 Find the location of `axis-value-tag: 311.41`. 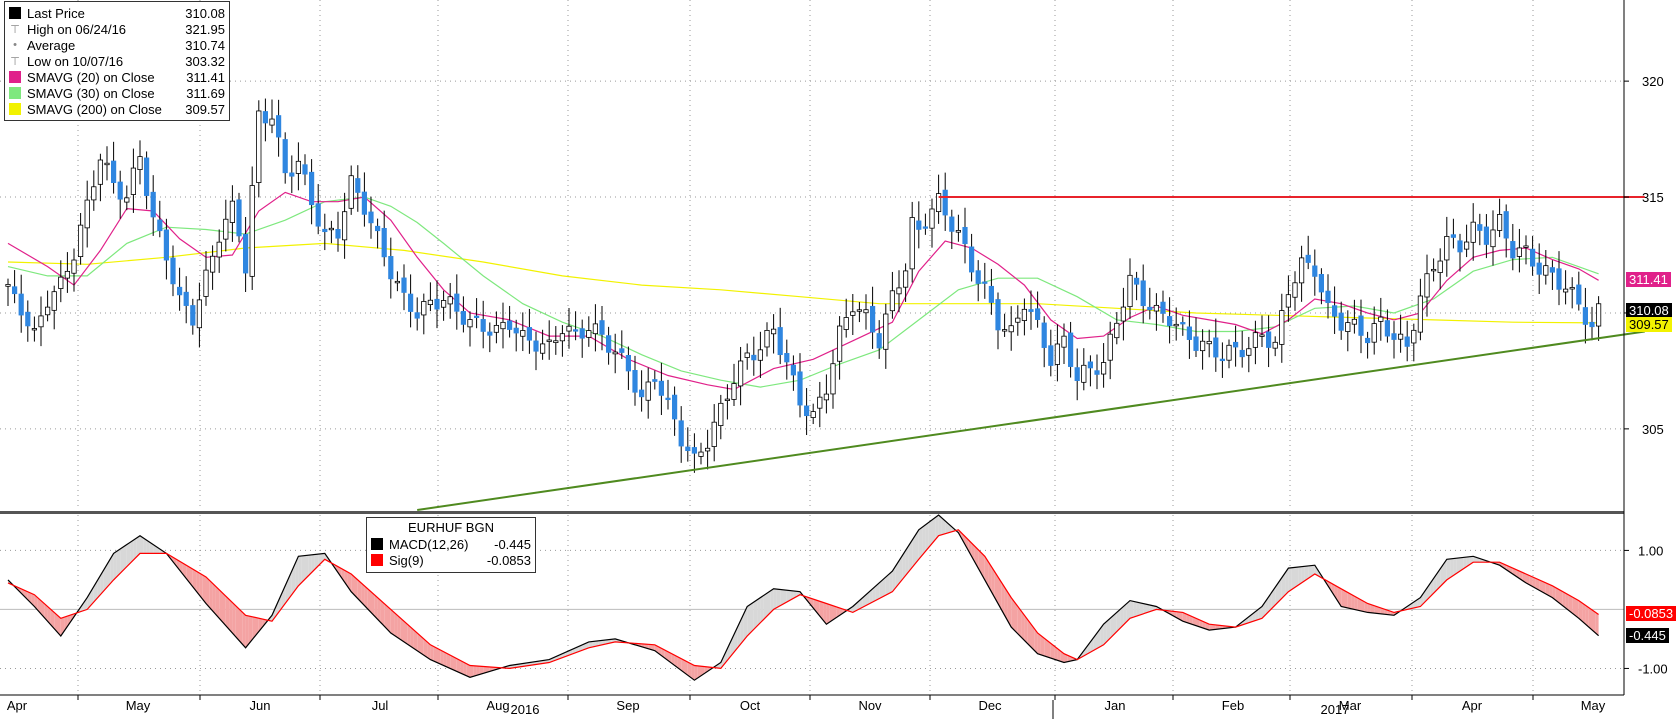

axis-value-tag: 311.41 is located at coordinates (1648, 279).